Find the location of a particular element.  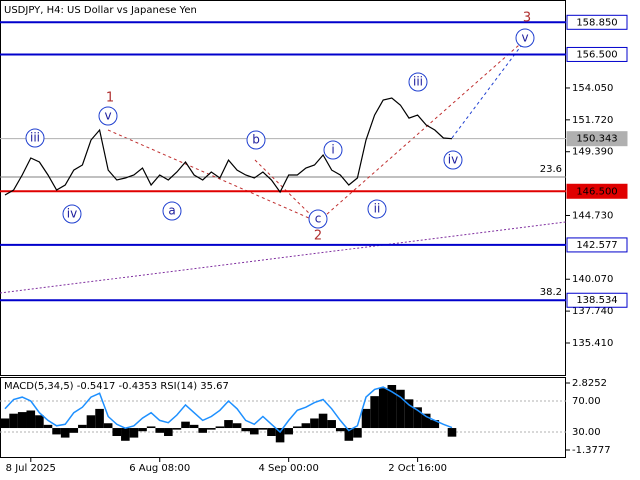

wave-label: i is located at coordinates (332, 150).